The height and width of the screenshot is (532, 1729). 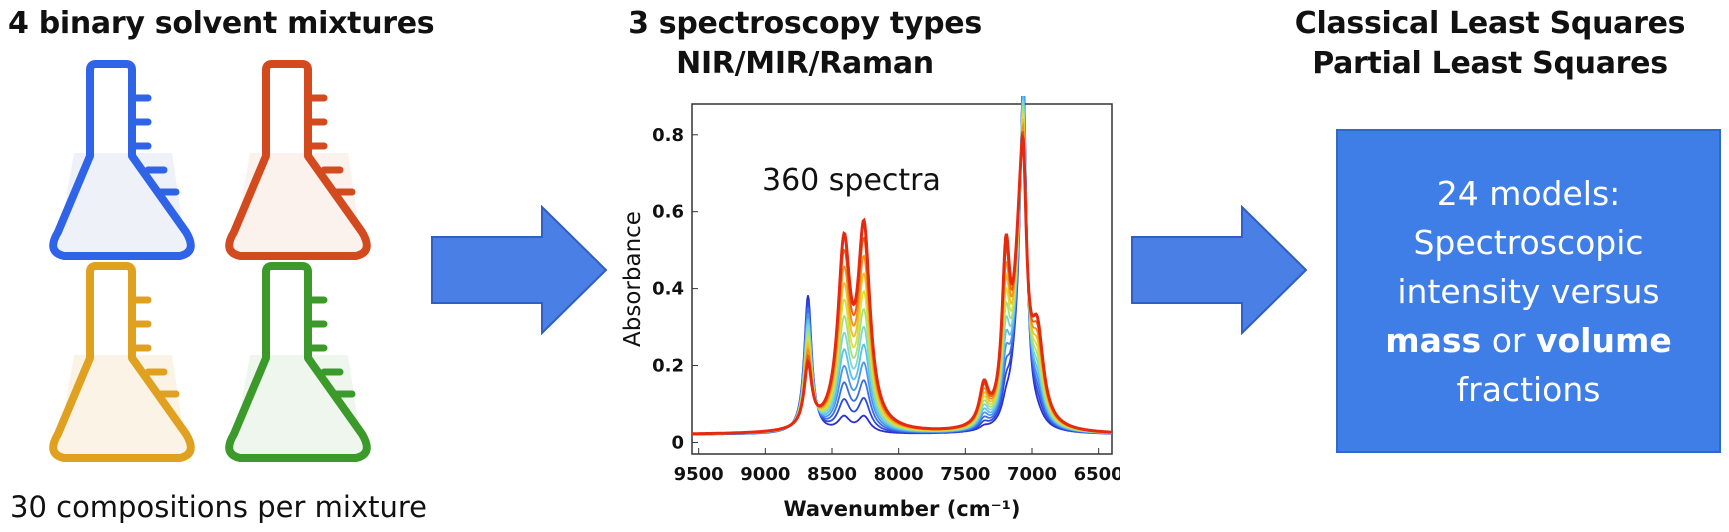 I want to click on y-tick-label: 0.2, so click(x=668, y=366).